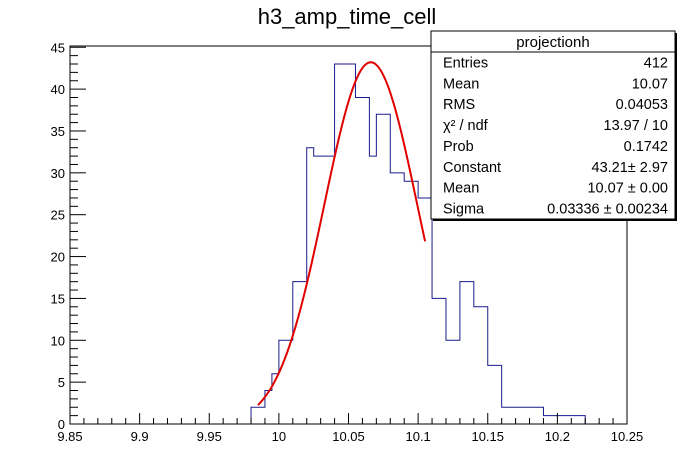  Describe the element at coordinates (636, 126) in the screenshot. I see `stats-value: 13.97 / 10` at that location.